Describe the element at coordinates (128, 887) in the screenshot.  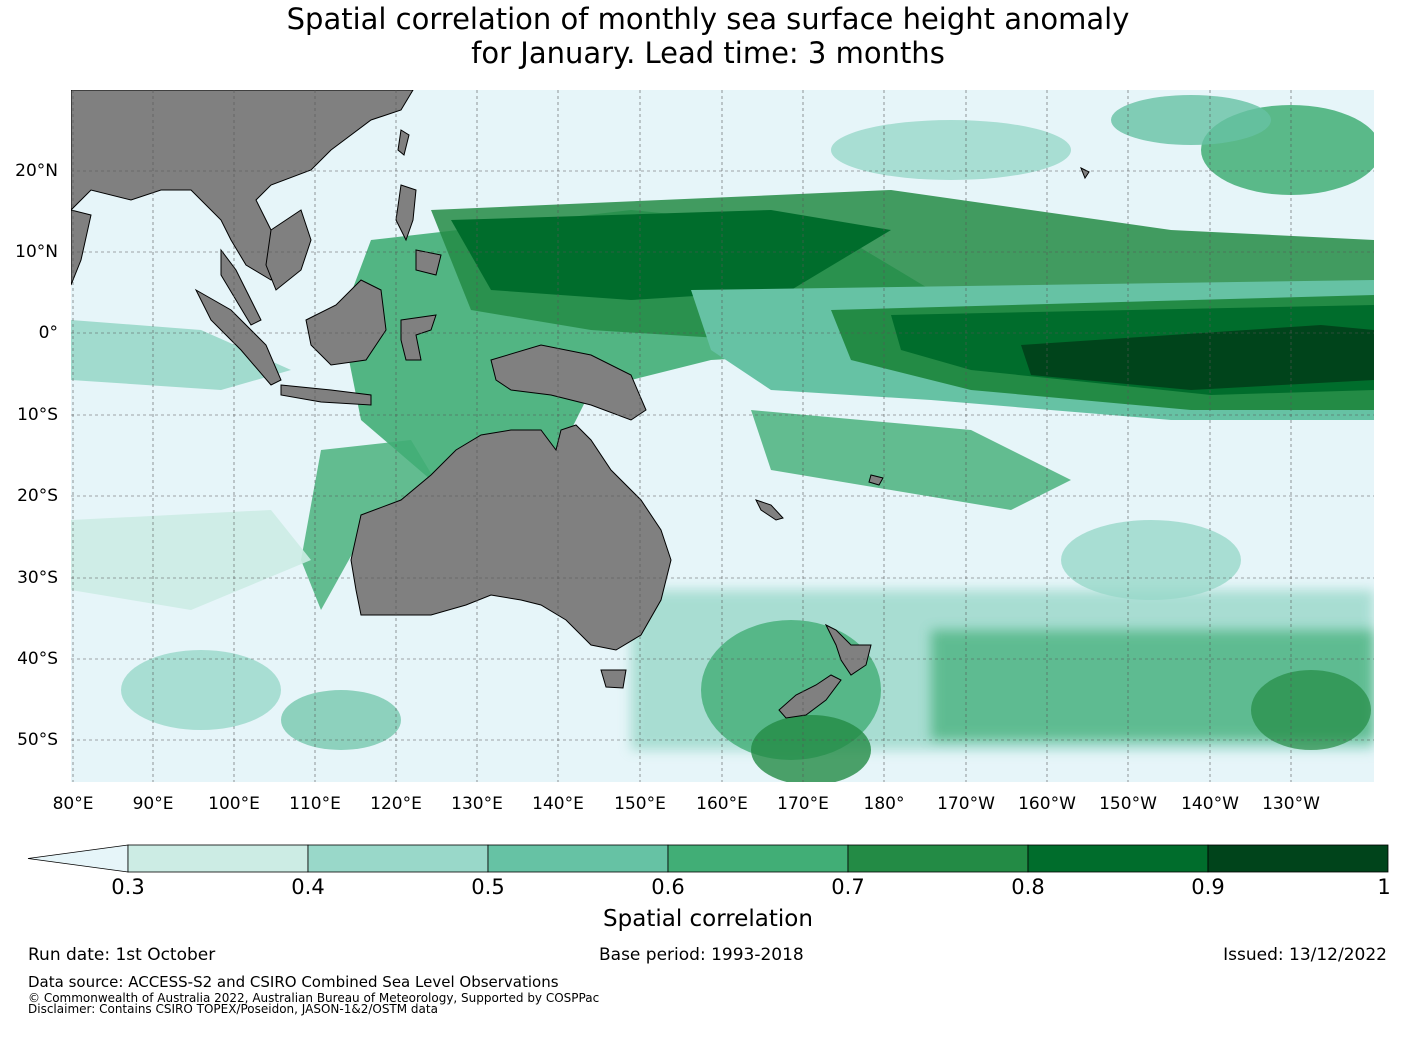
I see `colorbar-tick-label: 0.3` at that location.